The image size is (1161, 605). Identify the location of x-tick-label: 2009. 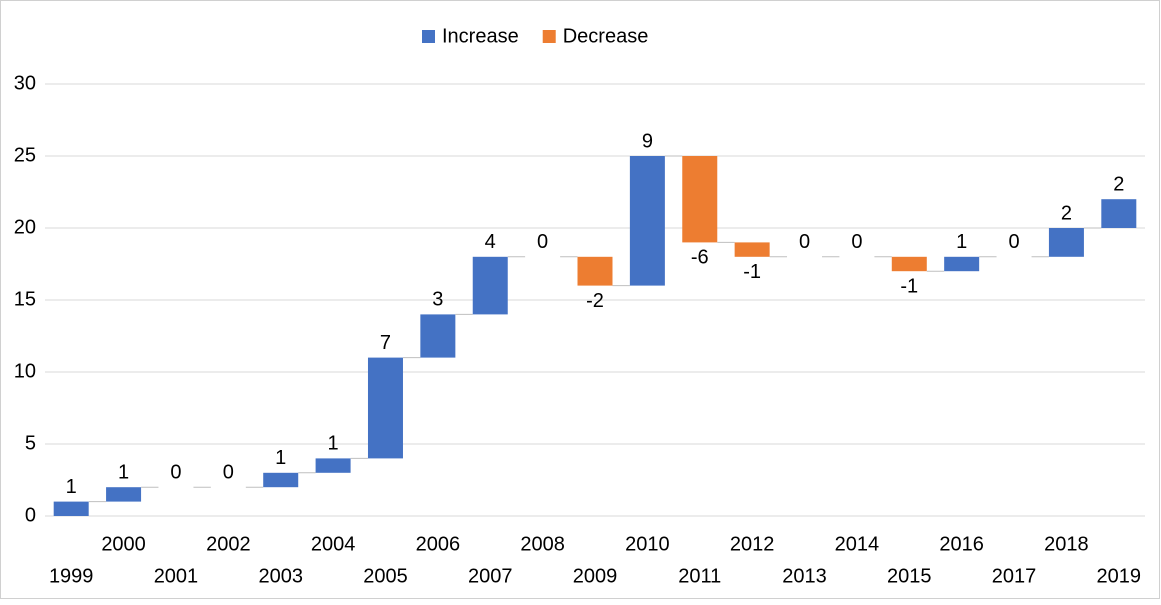
(595, 576).